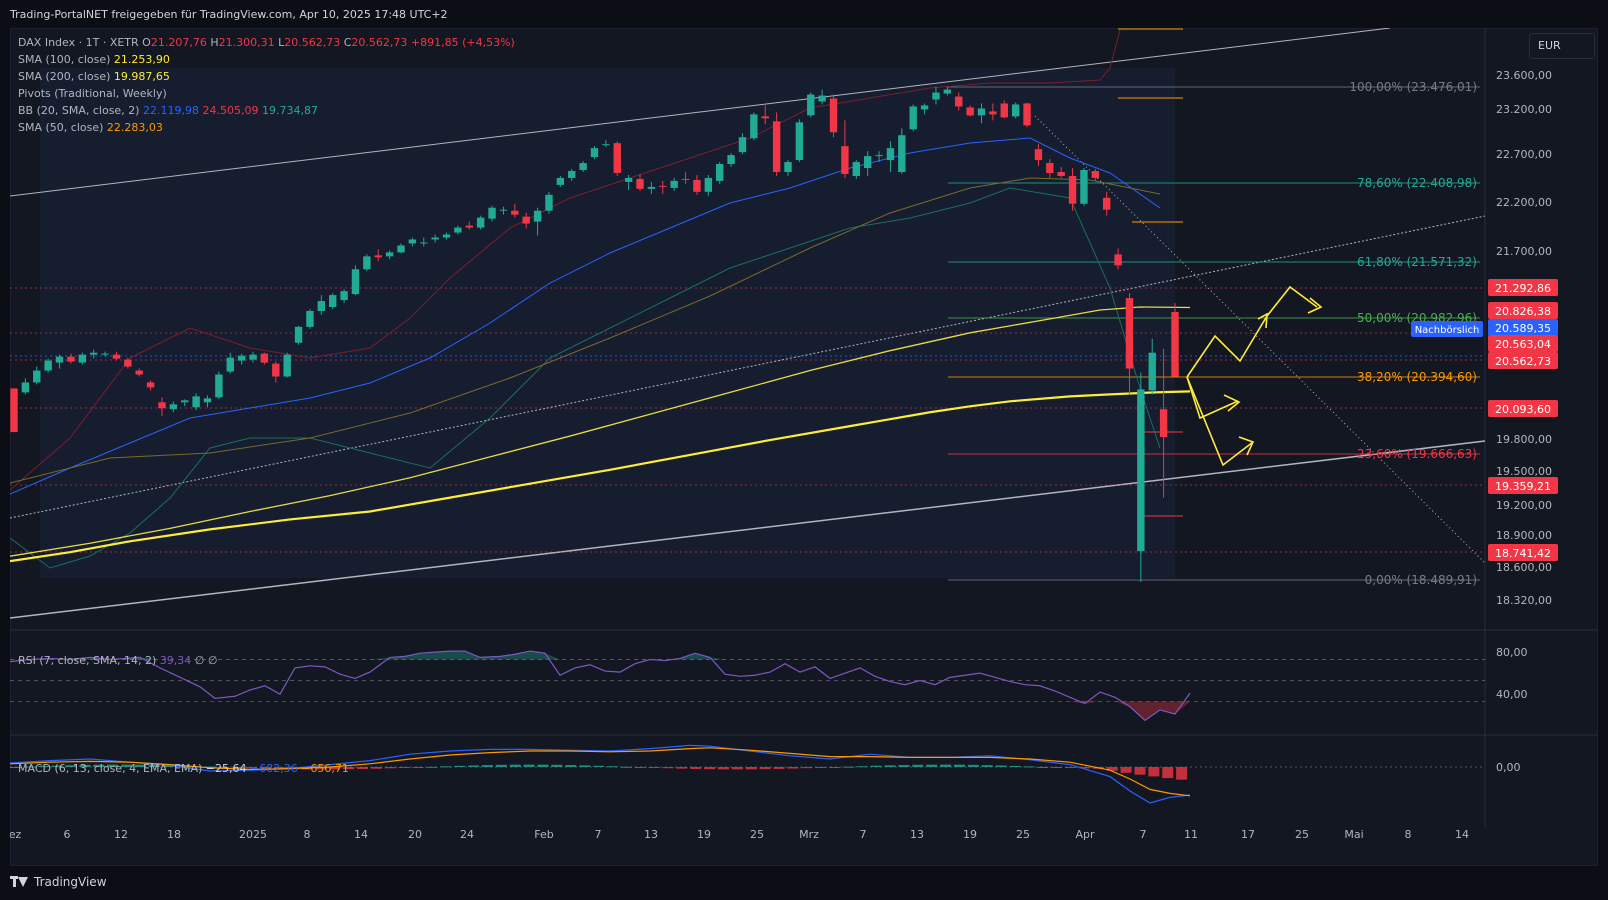 The image size is (1608, 900). Describe the element at coordinates (121, 834) in the screenshot. I see `x-tick-2: 12` at that location.